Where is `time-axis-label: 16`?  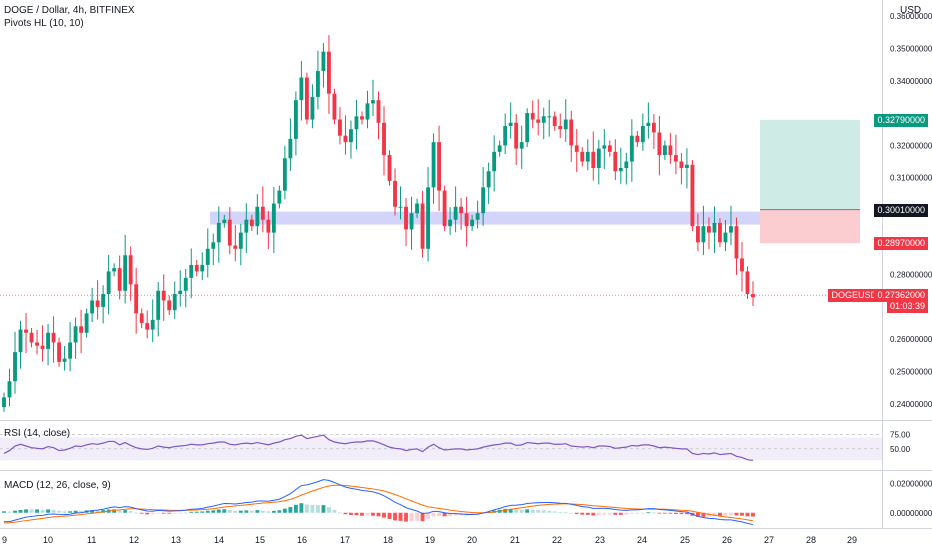
time-axis-label: 16 is located at coordinates (302, 540).